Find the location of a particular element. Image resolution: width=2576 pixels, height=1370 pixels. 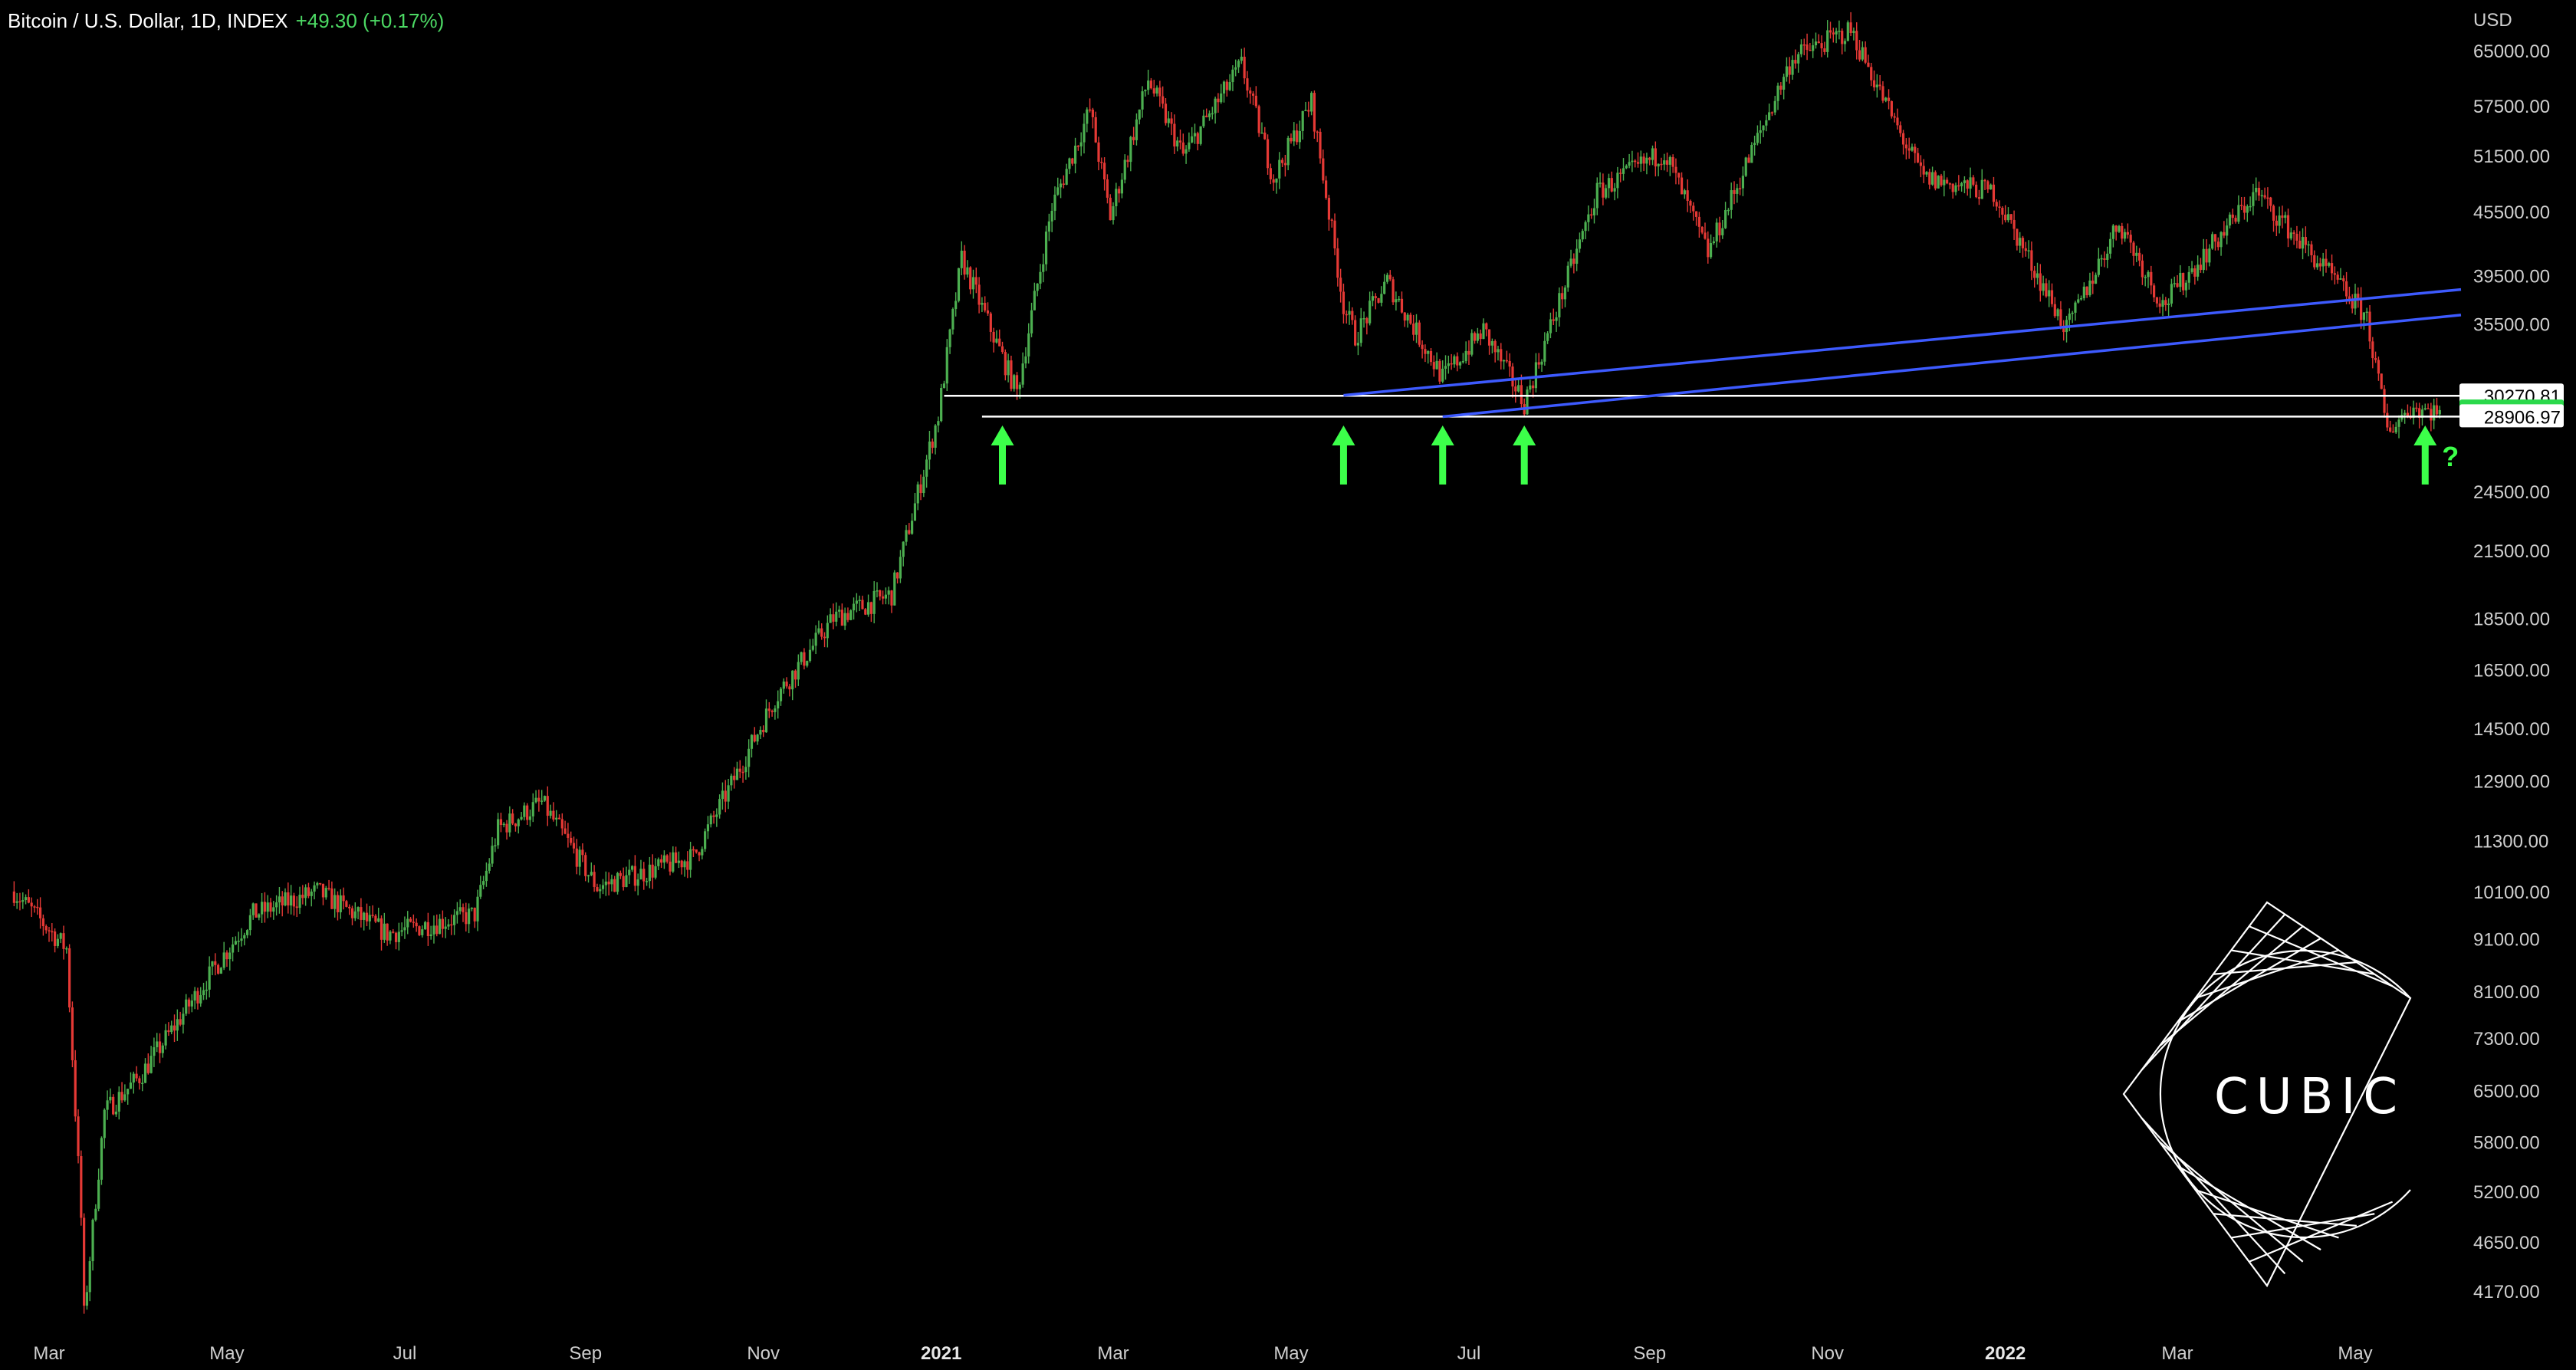

trend-line is located at coordinates (1903, 342).